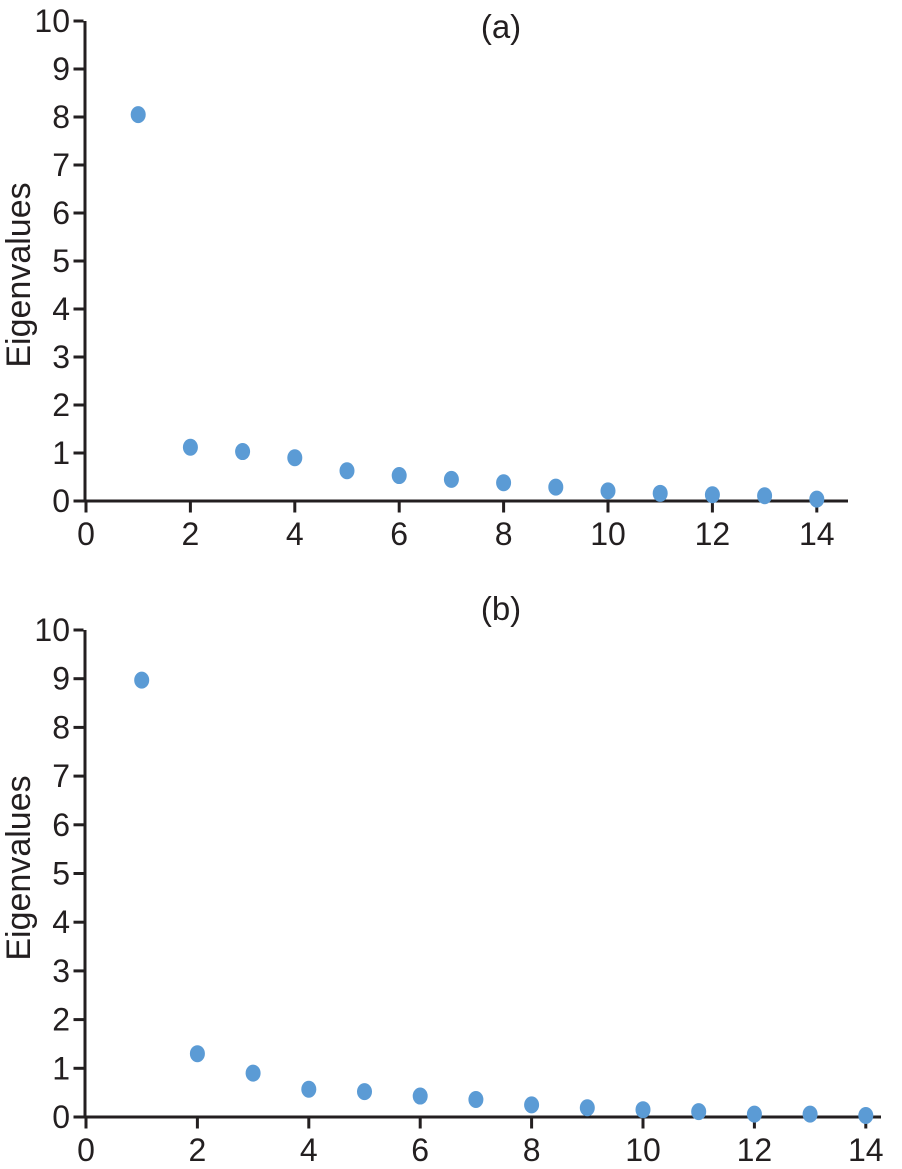 The width and height of the screenshot is (902, 1169). I want to click on chart-b-y-tick-label: 8, so click(61, 727).